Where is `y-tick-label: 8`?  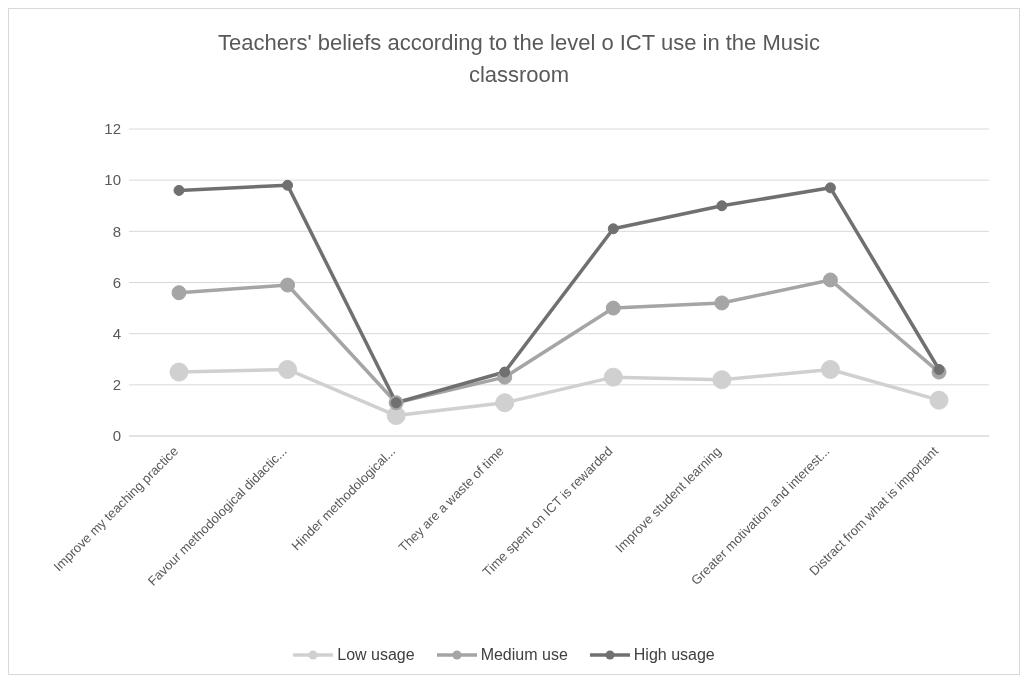
y-tick-label: 8 is located at coordinates (116, 231).